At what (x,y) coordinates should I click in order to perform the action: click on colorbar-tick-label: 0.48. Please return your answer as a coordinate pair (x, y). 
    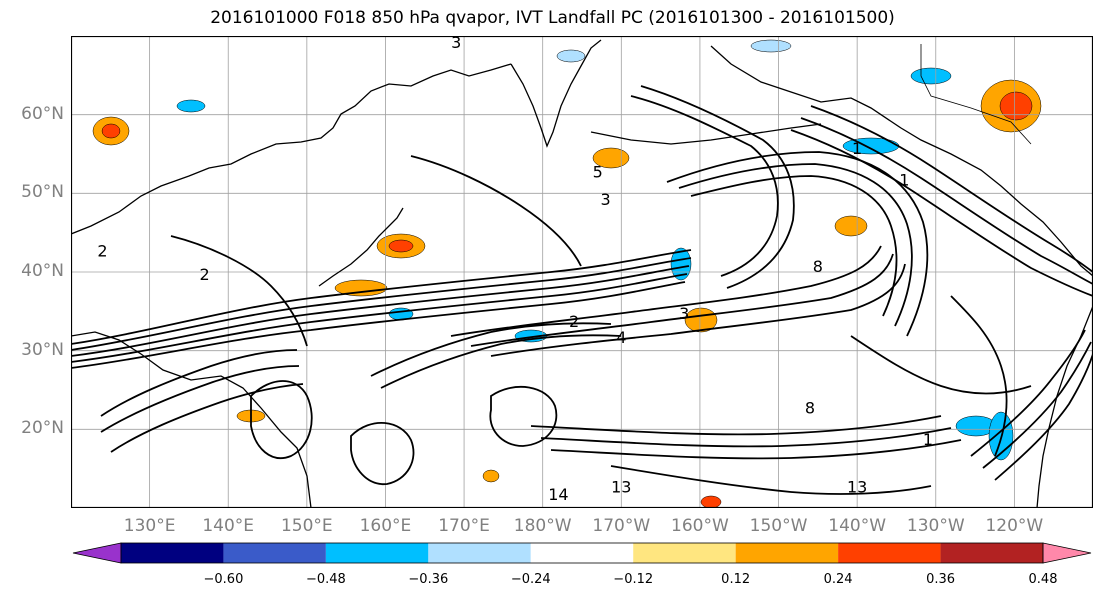
    Looking at the image, I should click on (1043, 579).